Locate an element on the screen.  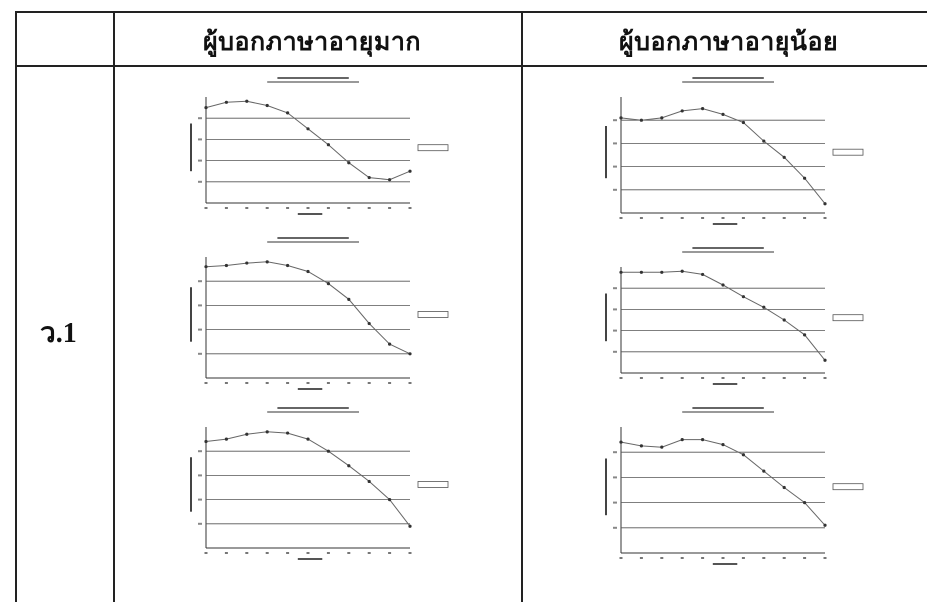
row-label: ว.1 is located at coordinates (58, 333).